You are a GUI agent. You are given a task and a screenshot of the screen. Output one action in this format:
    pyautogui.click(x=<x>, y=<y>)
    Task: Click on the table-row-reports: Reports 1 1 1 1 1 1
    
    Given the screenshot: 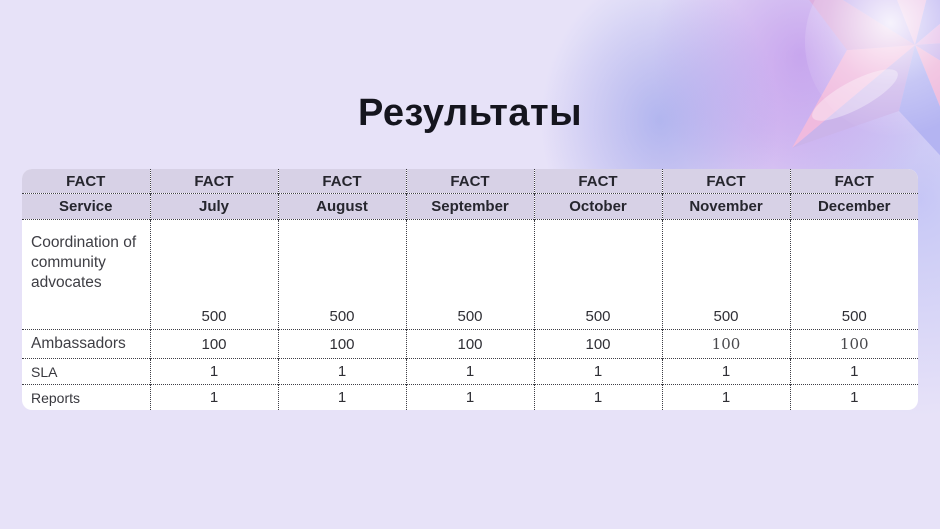 What is the action you would take?
    pyautogui.click(x=470, y=397)
    